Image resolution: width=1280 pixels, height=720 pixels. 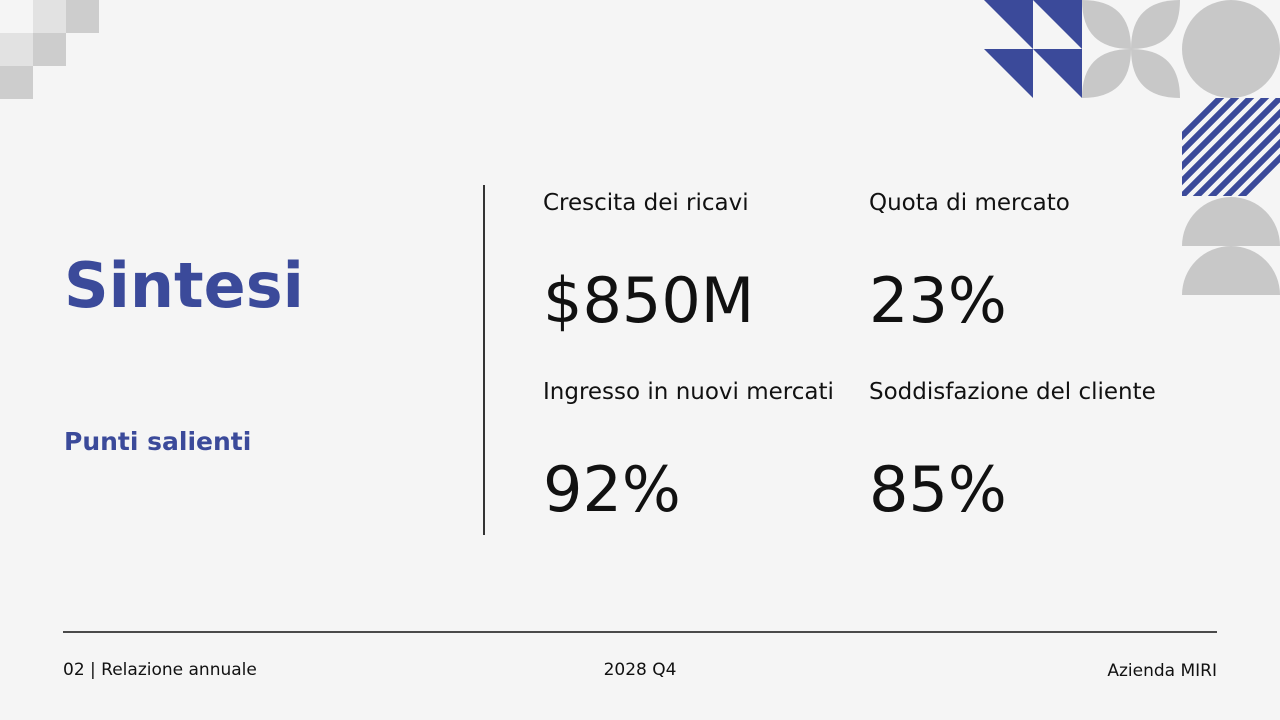 I want to click on metric-label: Ingresso in nuovi mercati, so click(x=688, y=392).